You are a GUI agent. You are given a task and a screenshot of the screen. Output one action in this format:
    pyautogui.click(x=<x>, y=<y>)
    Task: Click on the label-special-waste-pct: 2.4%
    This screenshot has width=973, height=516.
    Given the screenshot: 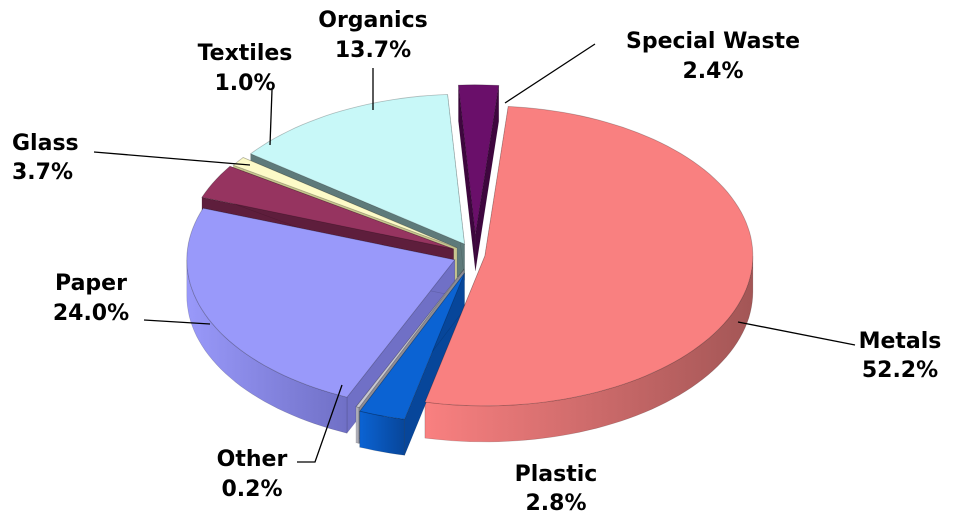 What is the action you would take?
    pyautogui.click(x=712, y=71)
    